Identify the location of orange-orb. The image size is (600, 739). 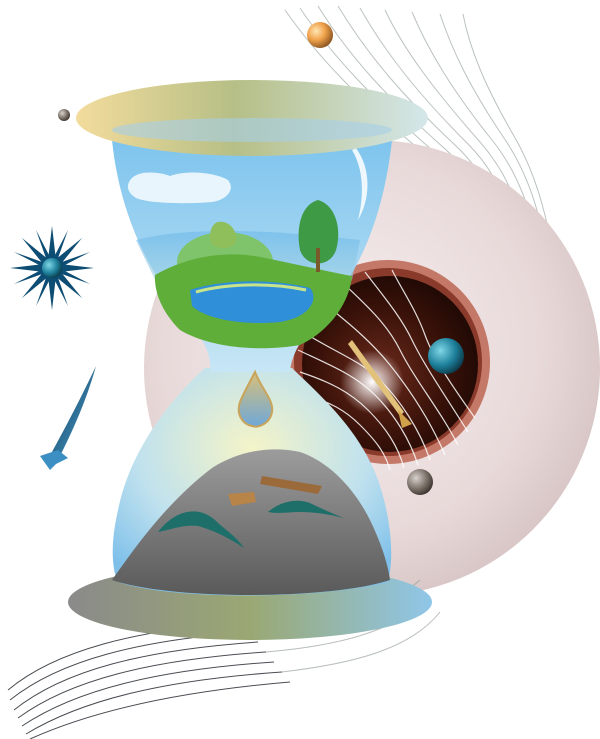
(320, 35).